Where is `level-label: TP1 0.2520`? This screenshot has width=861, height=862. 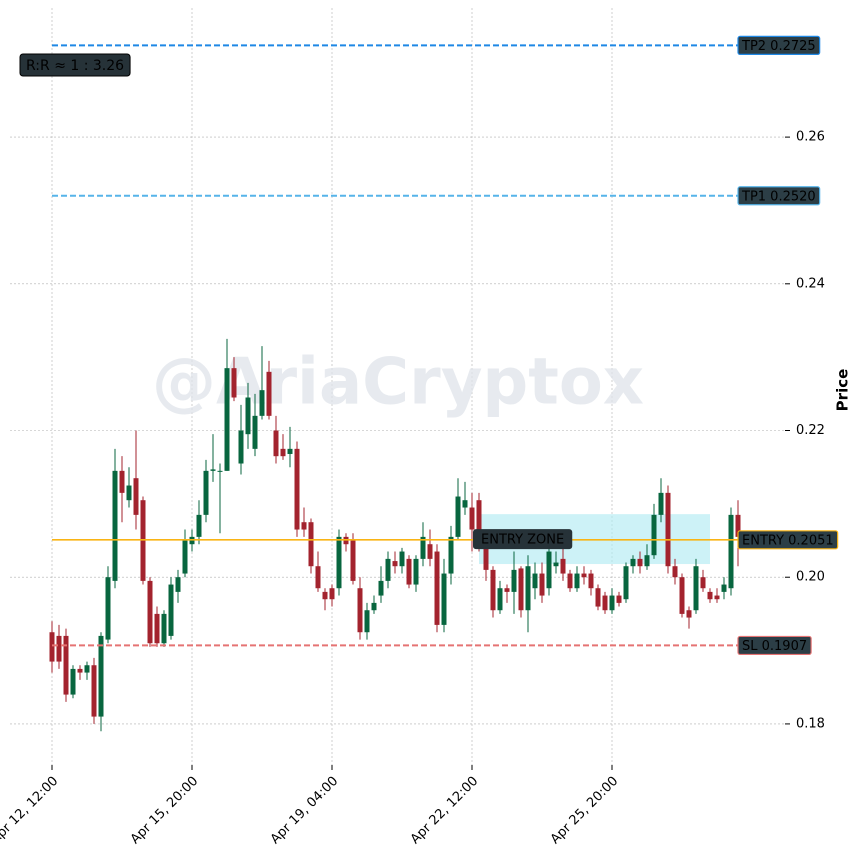
level-label: TP1 0.2520 is located at coordinates (778, 196).